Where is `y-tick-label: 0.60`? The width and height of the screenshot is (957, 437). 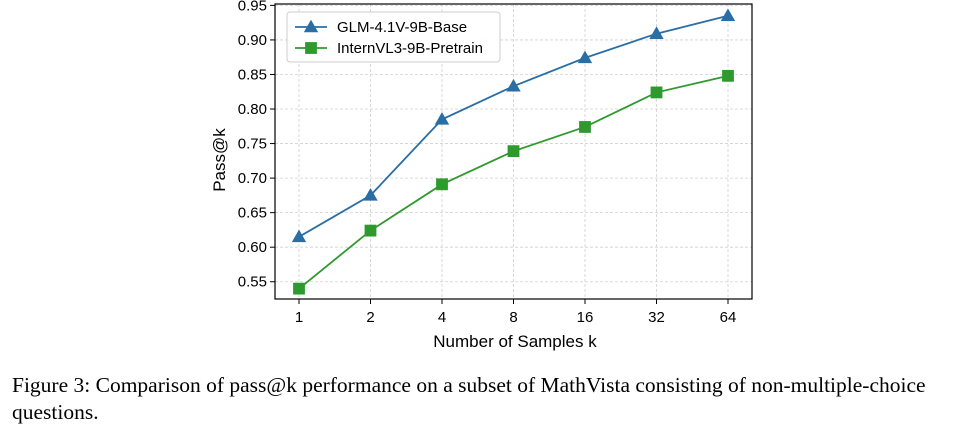
y-tick-label: 0.60 is located at coordinates (252, 247).